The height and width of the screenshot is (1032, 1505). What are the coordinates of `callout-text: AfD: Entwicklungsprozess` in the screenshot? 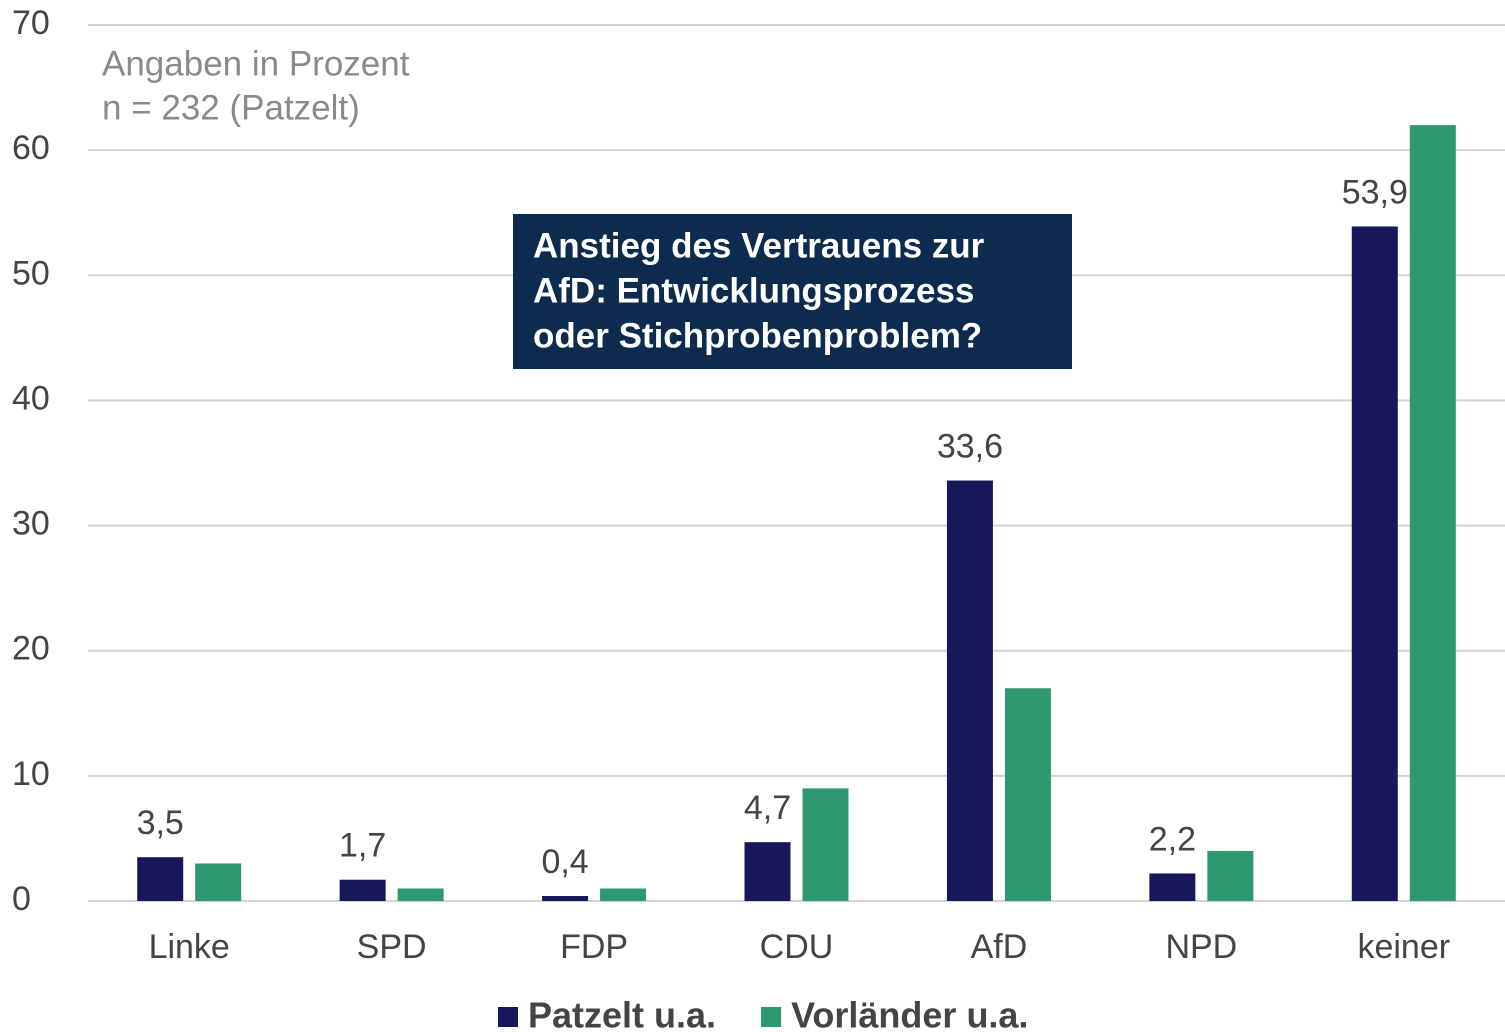 It's located at (753, 290).